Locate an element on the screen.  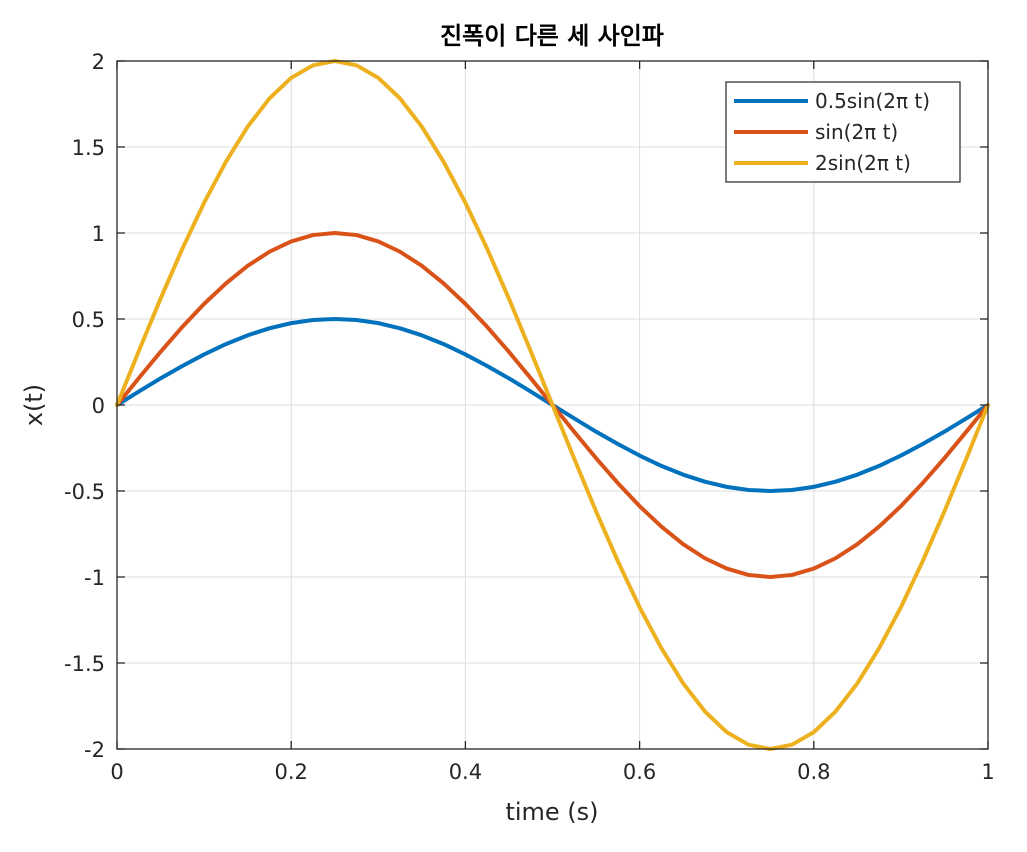
y-tick-label: -0.5 is located at coordinates (84, 492).